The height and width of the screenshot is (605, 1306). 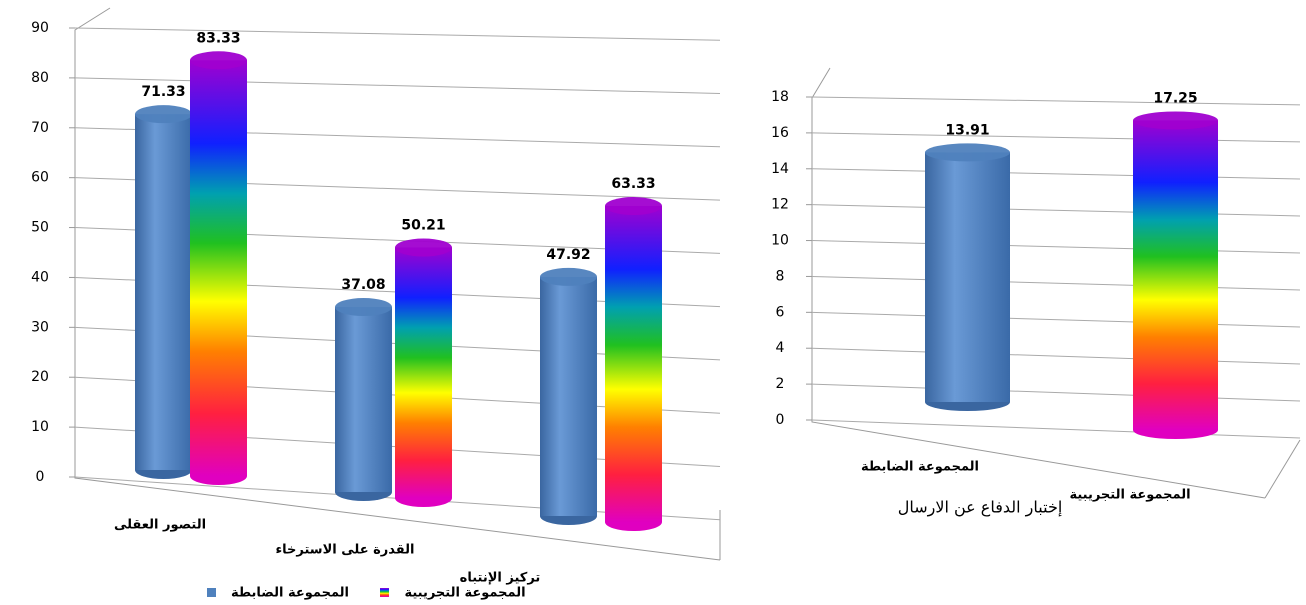 What do you see at coordinates (40, 327) in the screenshot?
I see `y-tick-label: 30` at bounding box center [40, 327].